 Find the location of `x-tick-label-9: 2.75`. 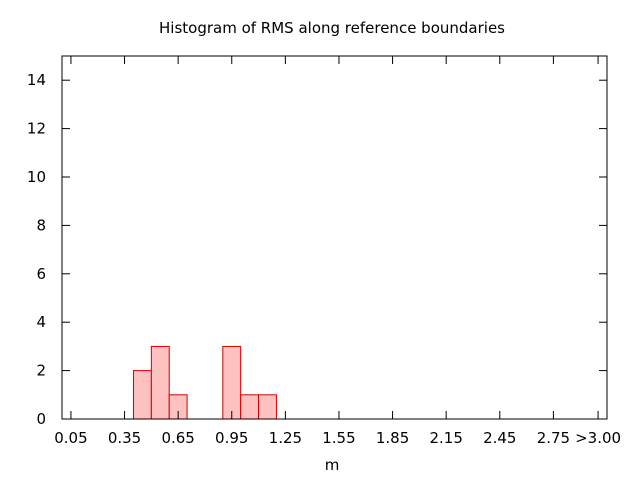

x-tick-label-9: 2.75 is located at coordinates (553, 438).